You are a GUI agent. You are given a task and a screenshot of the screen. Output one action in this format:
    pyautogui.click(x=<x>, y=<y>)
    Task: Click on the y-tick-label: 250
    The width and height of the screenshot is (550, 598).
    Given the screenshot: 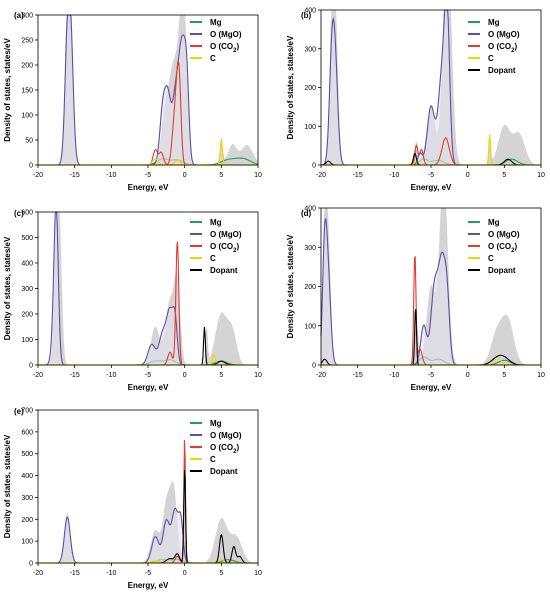 What is the action you would take?
    pyautogui.click(x=27, y=41)
    